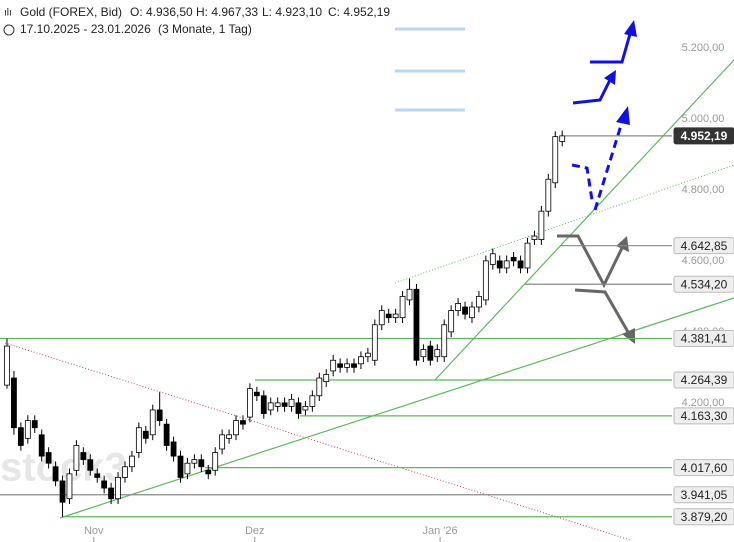 The width and height of the screenshot is (734, 542). I want to click on price-label: 3.879,20, so click(704, 517).